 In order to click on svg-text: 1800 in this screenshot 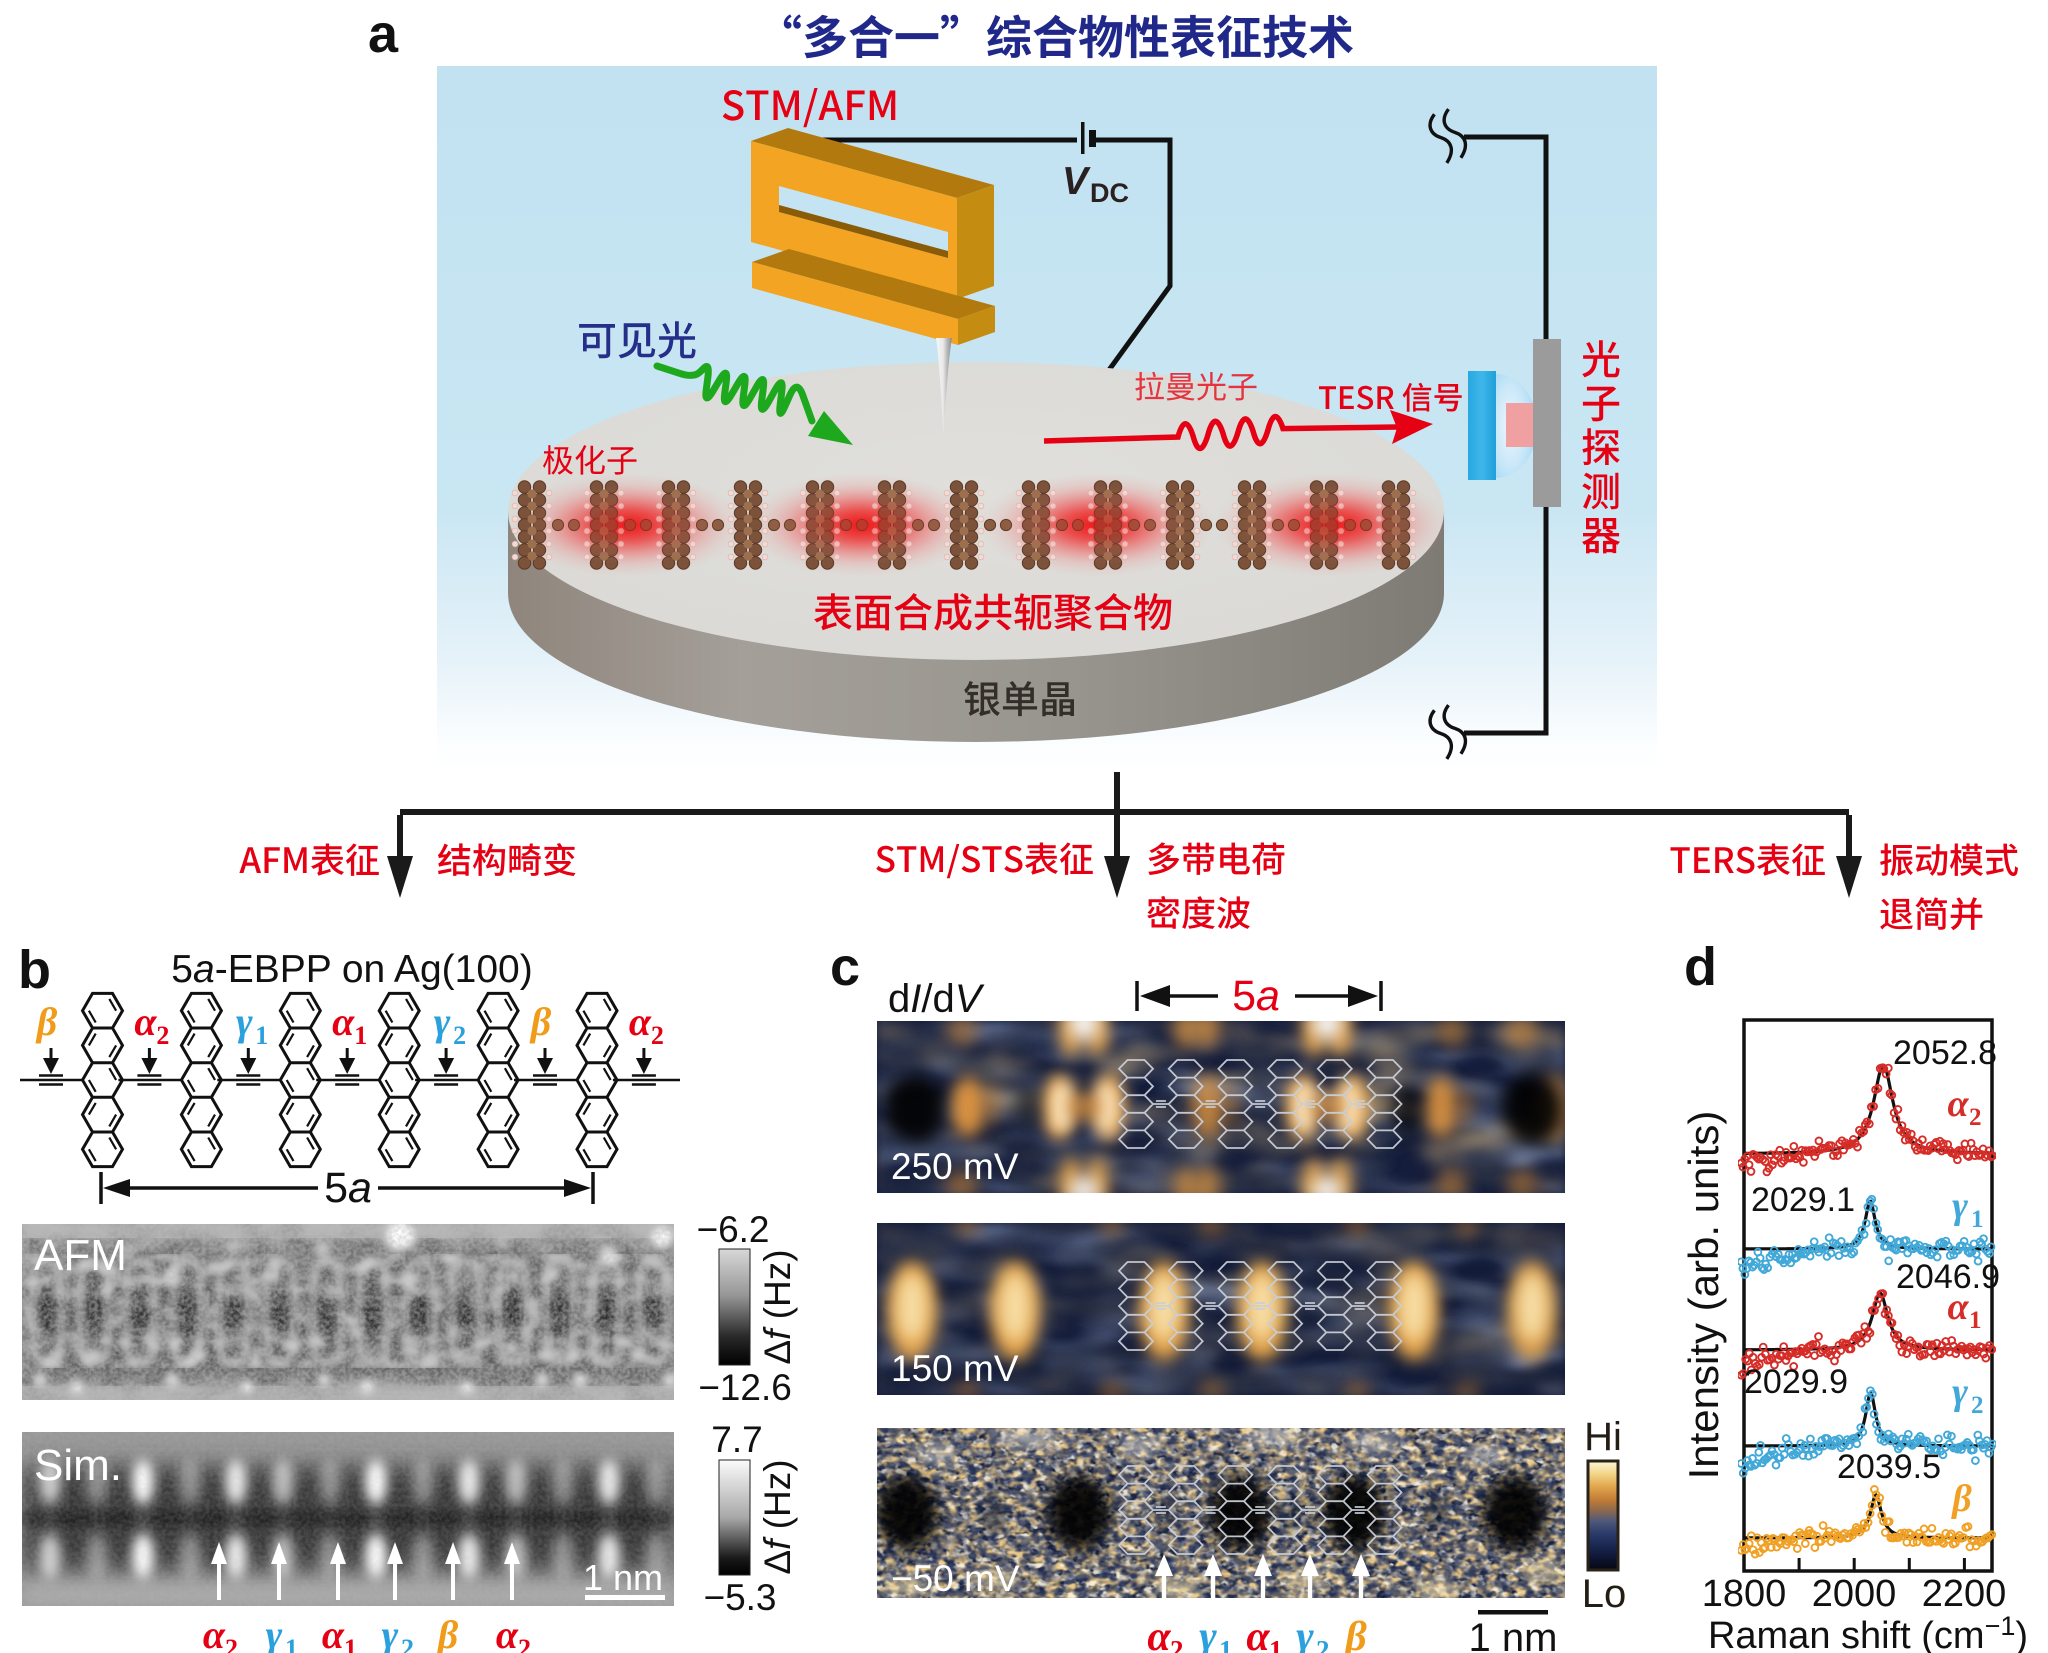, I will do `click(1744, 1594)`.